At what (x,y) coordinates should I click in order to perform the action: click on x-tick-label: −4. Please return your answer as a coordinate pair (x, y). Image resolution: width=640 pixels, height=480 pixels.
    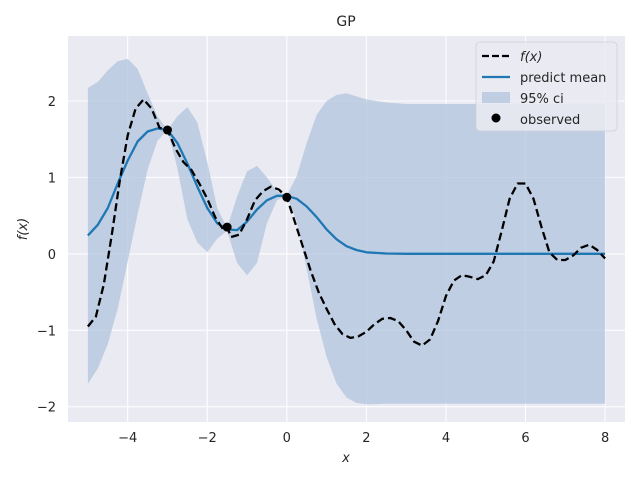
    Looking at the image, I should click on (127, 438).